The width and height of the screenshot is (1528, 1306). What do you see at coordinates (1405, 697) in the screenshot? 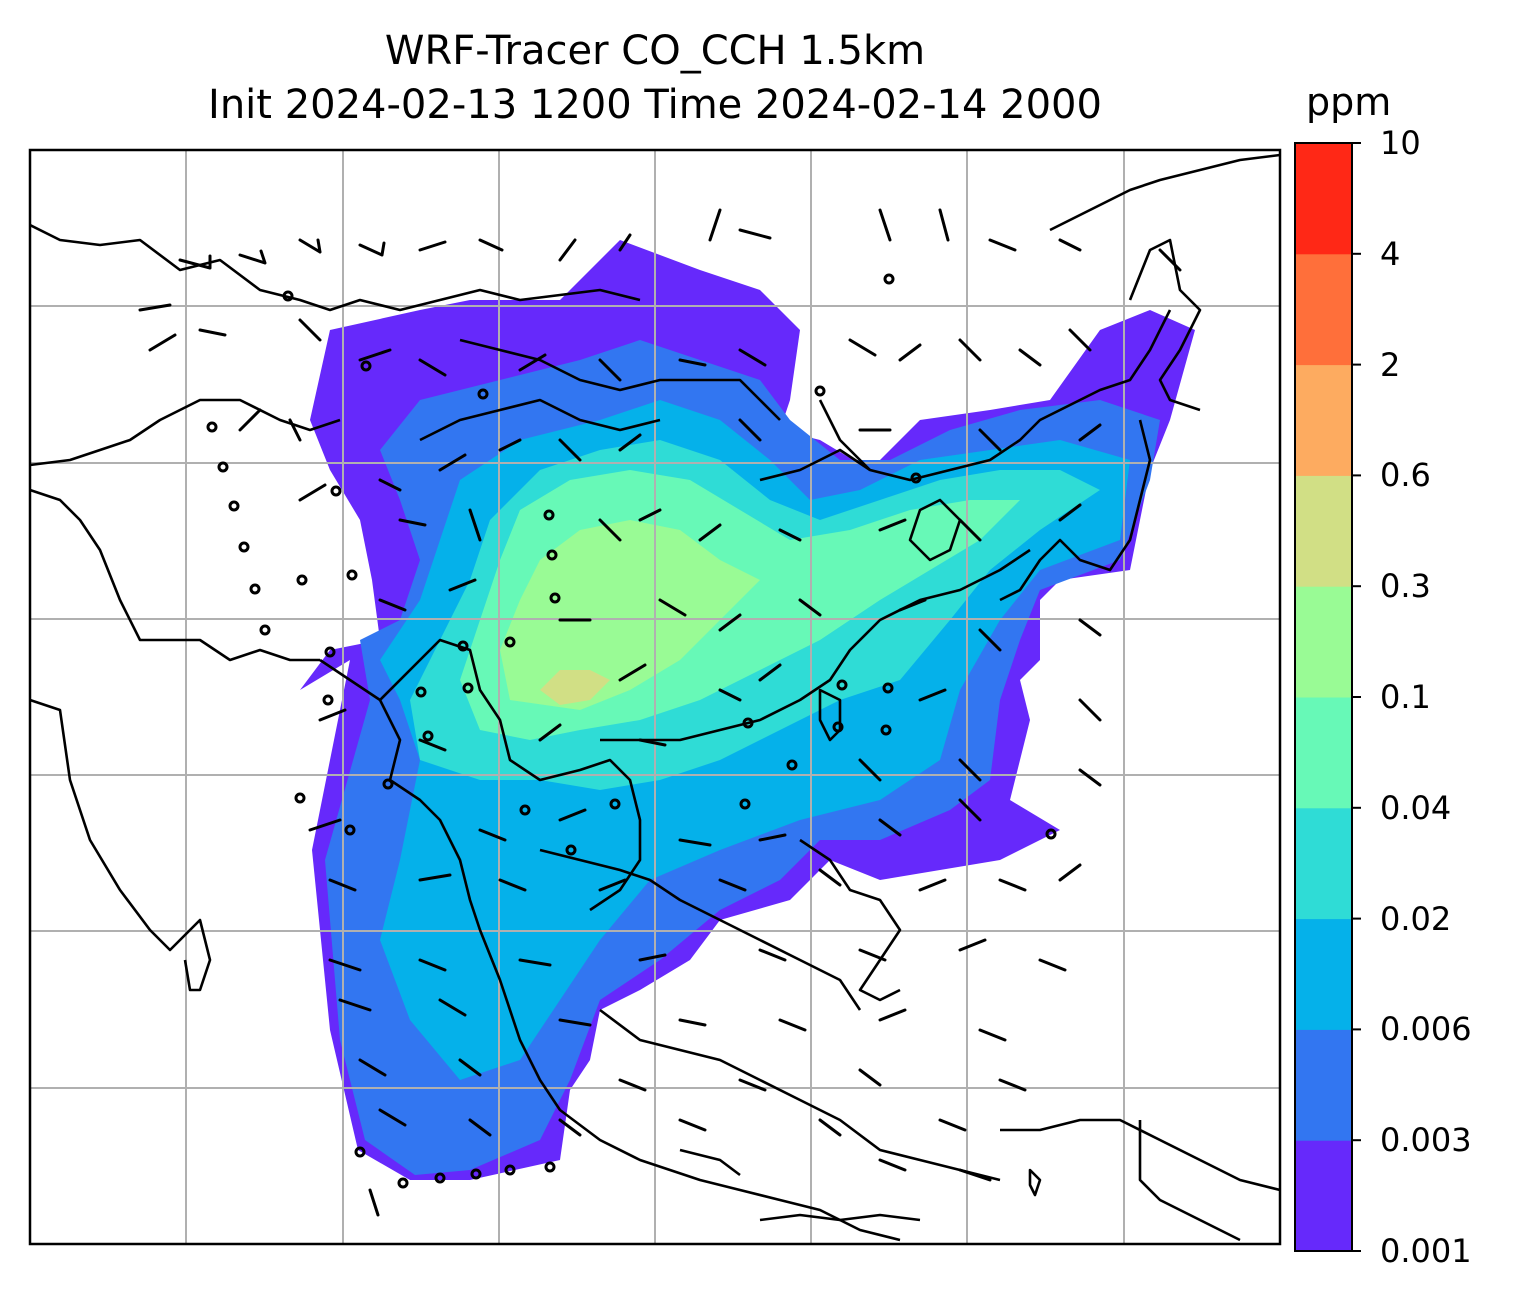
I see `colorbar-tick-label: 0.1` at bounding box center [1405, 697].